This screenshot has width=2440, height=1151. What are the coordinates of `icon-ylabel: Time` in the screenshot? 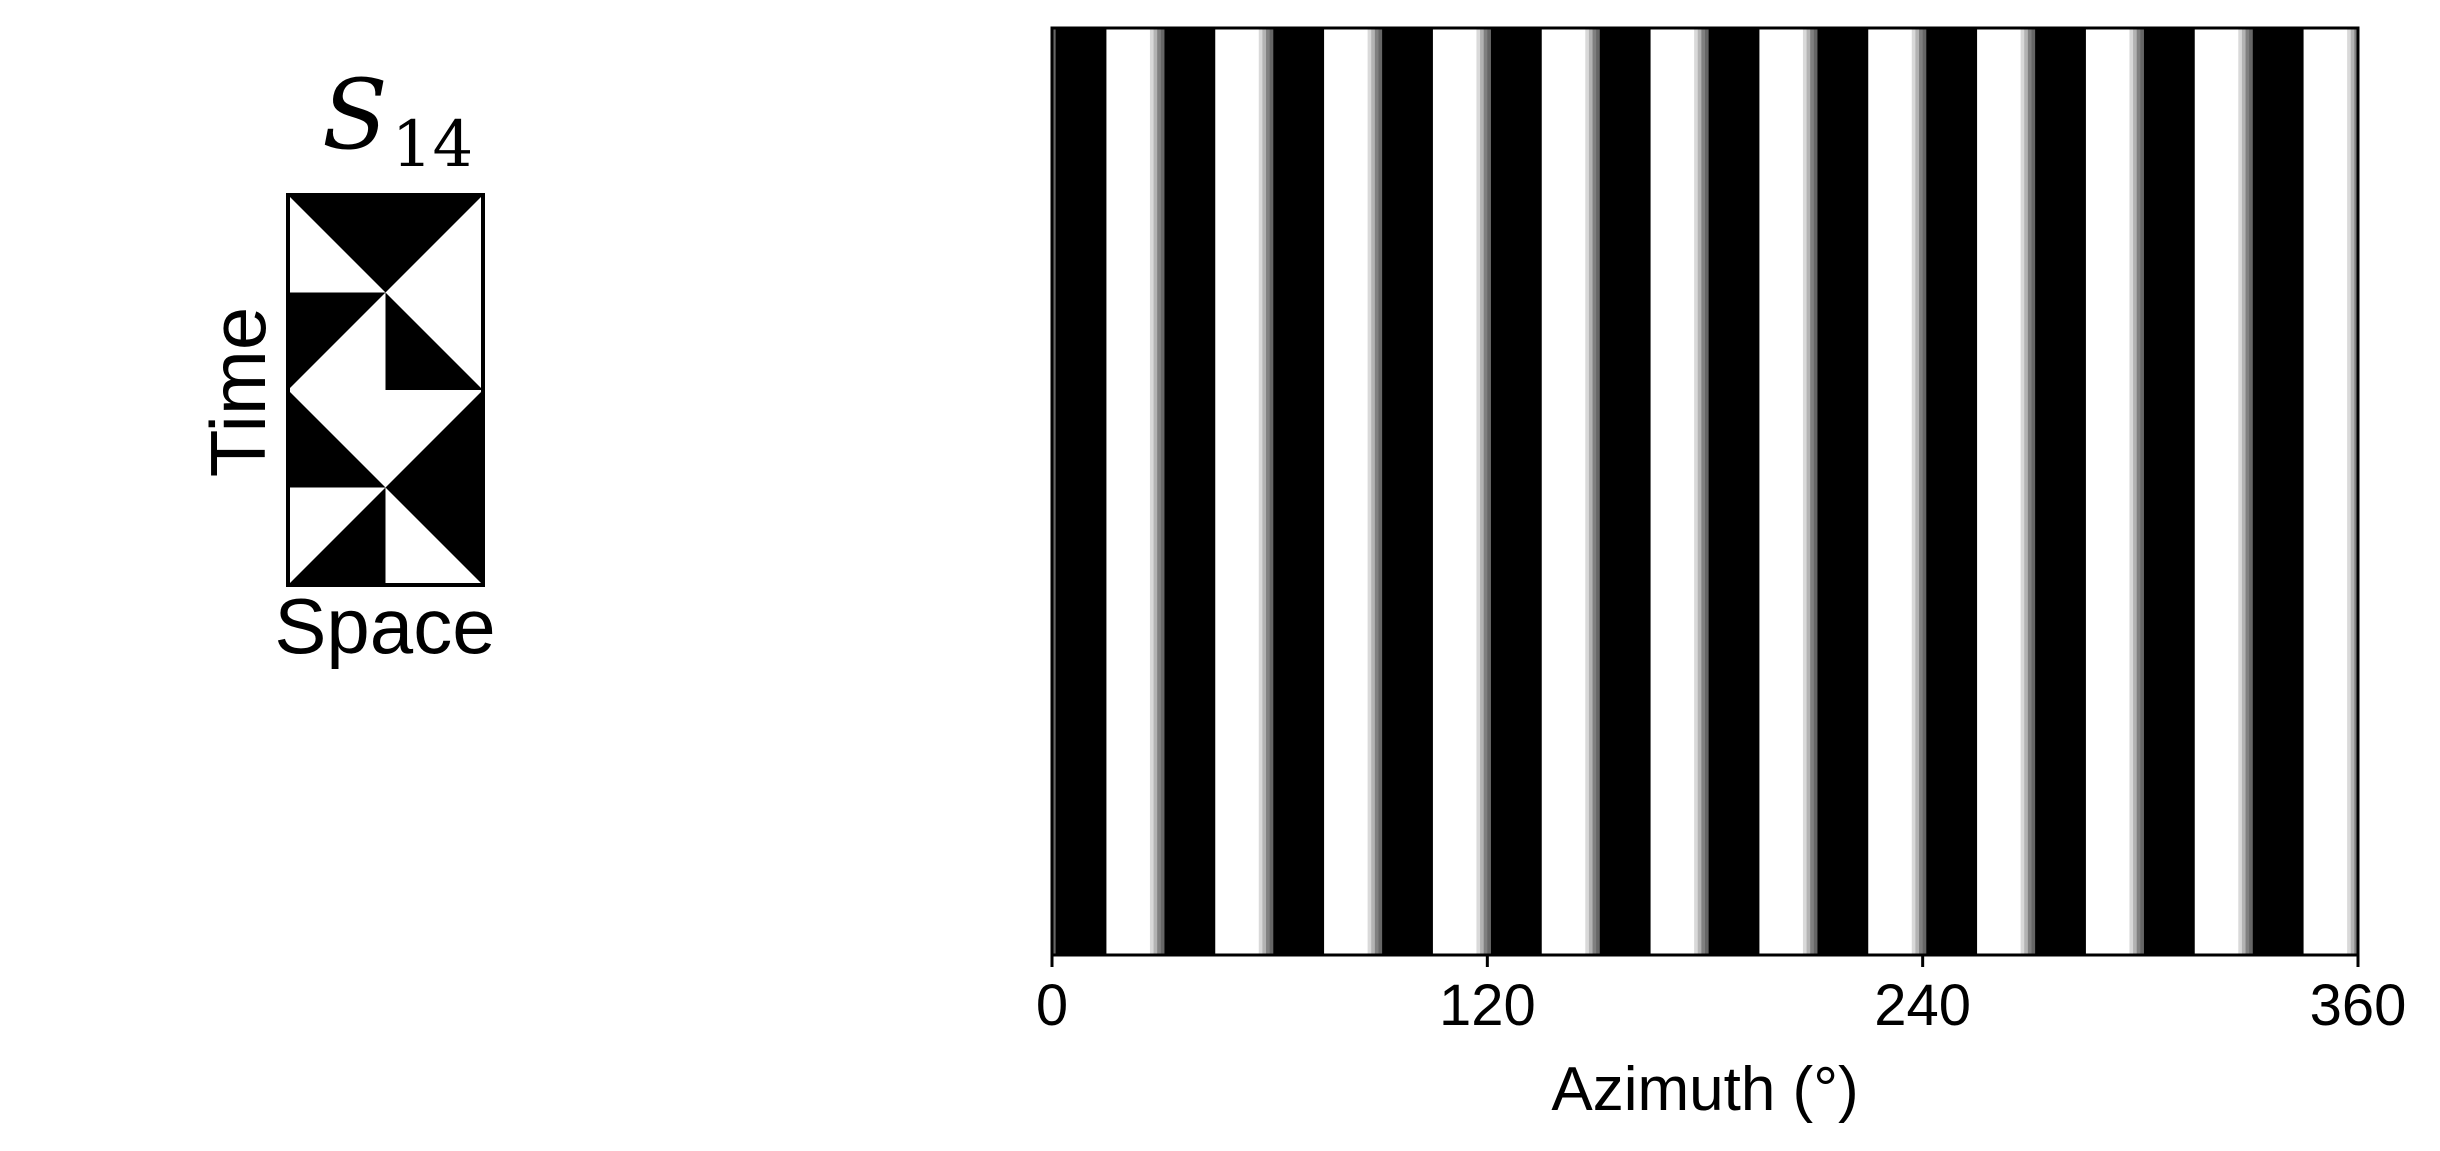 It's located at (238, 392).